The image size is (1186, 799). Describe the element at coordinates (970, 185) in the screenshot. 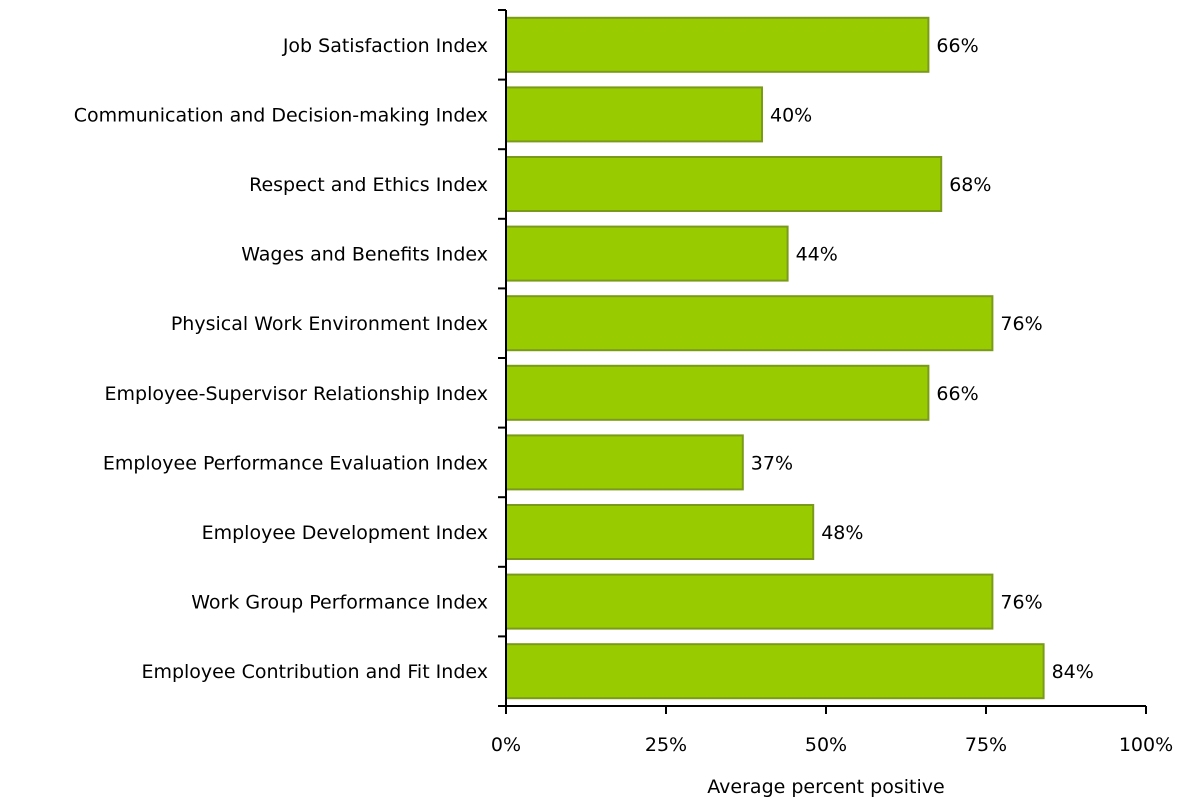

I see `data-label: 68%` at that location.